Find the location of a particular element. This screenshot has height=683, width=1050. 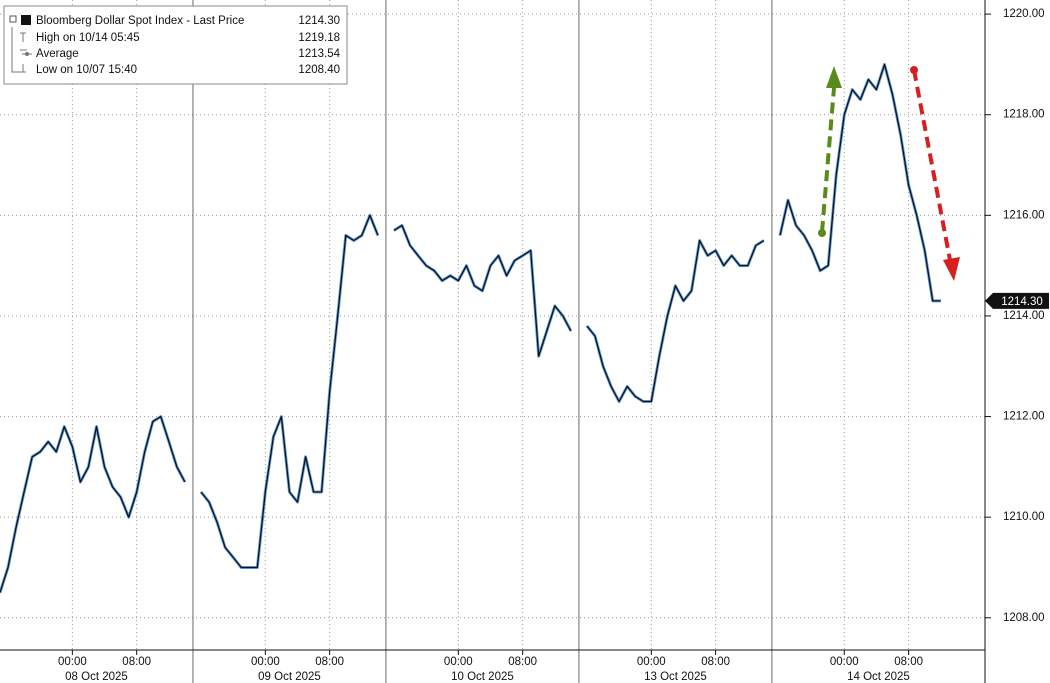

last-price-tag is located at coordinates (1017, 300).